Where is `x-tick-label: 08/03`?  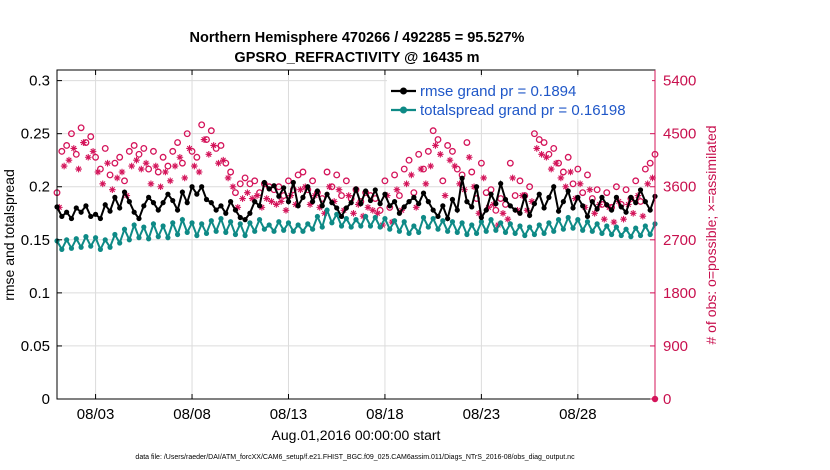
x-tick-label: 08/03 is located at coordinates (96, 414).